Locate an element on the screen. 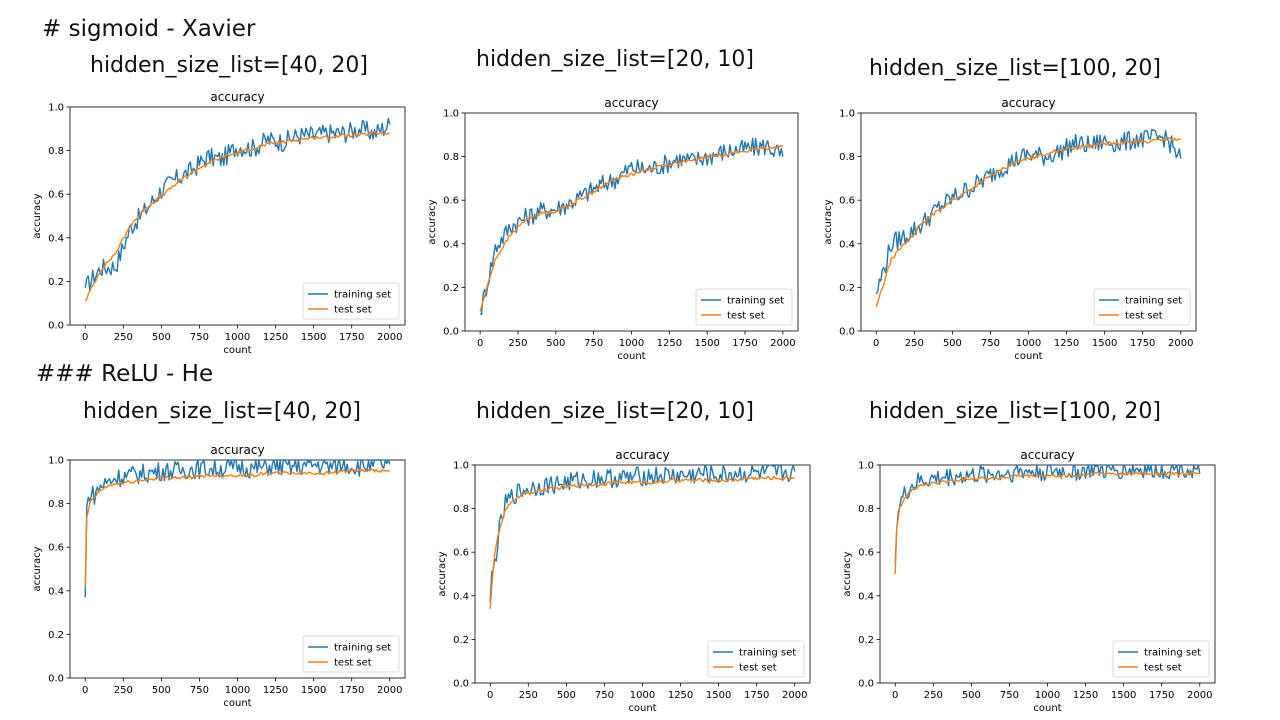 The height and width of the screenshot is (720, 1280). subtitle-relu-20-10: hidden_size_list=[20, 10] is located at coordinates (615, 411).